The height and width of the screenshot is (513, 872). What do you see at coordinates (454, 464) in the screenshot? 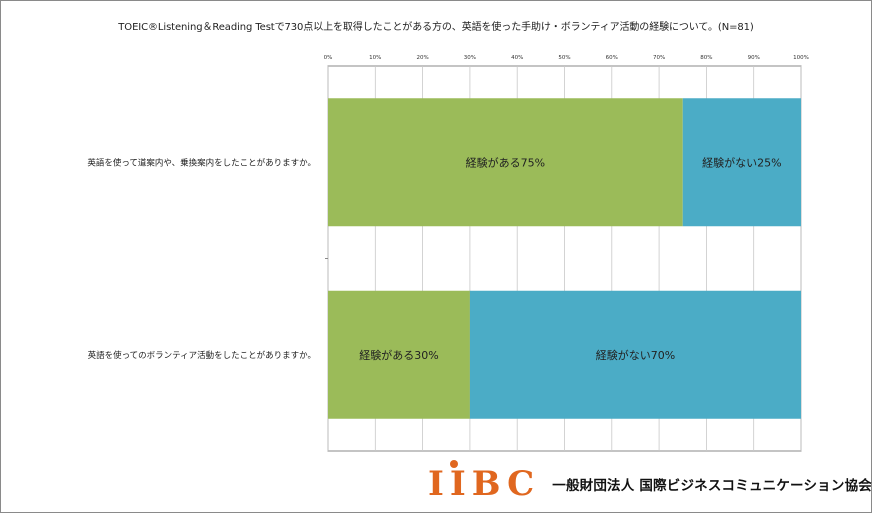
I see `logo-dot` at bounding box center [454, 464].